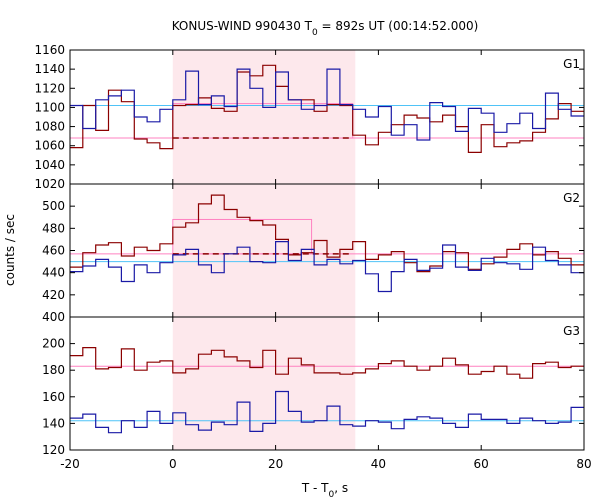 This screenshot has height=504, width=600. I want to click on y-tick-label: 200, so click(53, 344).